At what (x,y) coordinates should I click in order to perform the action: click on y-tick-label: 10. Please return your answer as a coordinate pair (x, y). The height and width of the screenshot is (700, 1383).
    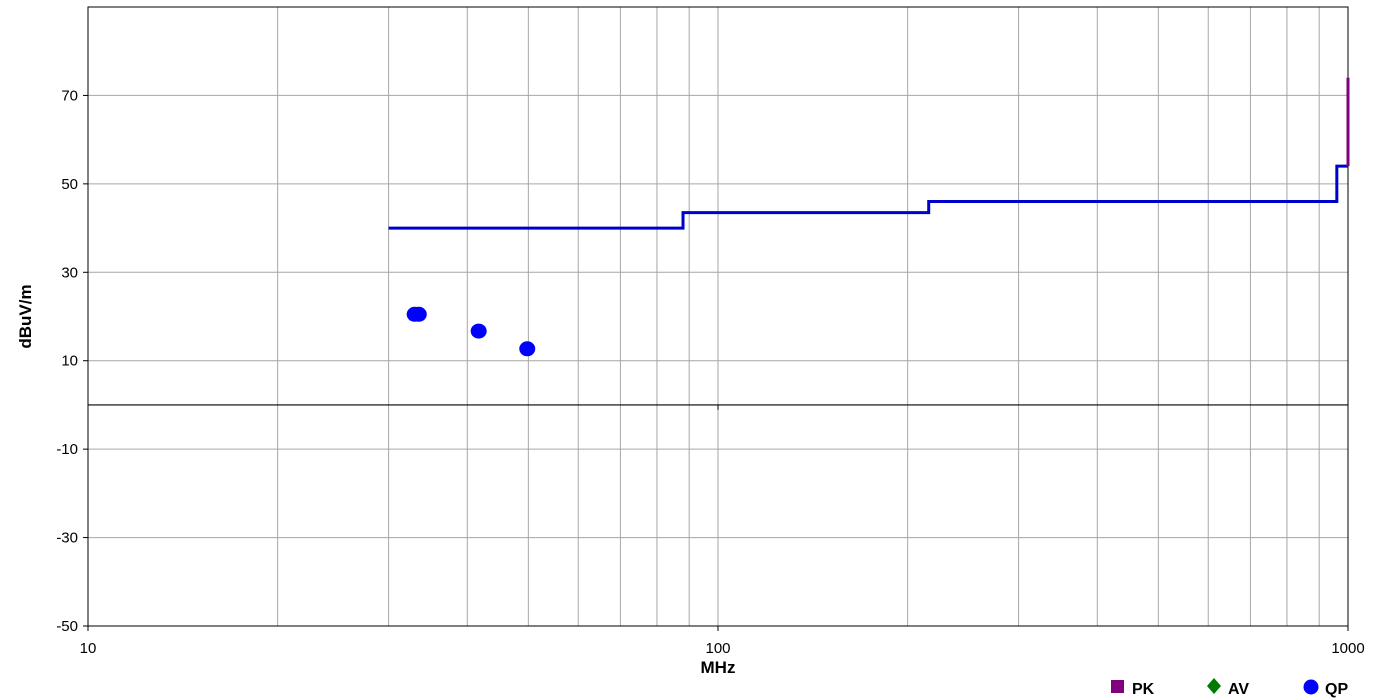
    Looking at the image, I should click on (69, 361).